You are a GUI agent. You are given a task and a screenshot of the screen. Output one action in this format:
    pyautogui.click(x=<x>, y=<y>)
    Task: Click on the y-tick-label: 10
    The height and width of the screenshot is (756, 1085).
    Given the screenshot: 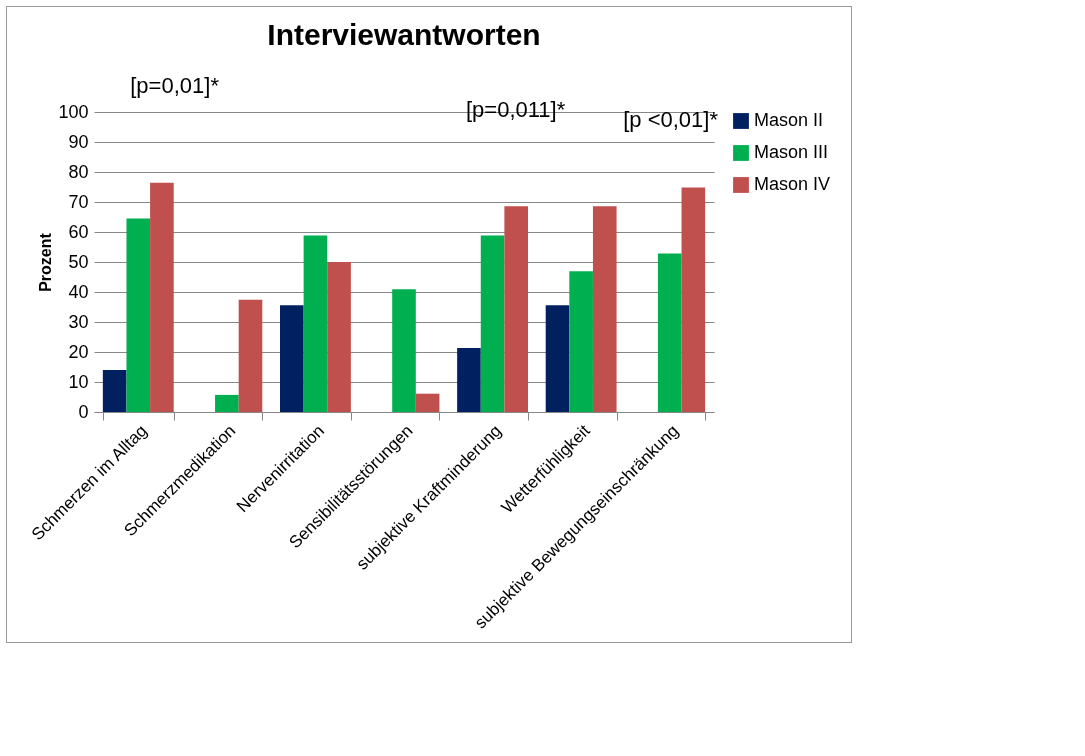 What is the action you would take?
    pyautogui.click(x=78, y=381)
    